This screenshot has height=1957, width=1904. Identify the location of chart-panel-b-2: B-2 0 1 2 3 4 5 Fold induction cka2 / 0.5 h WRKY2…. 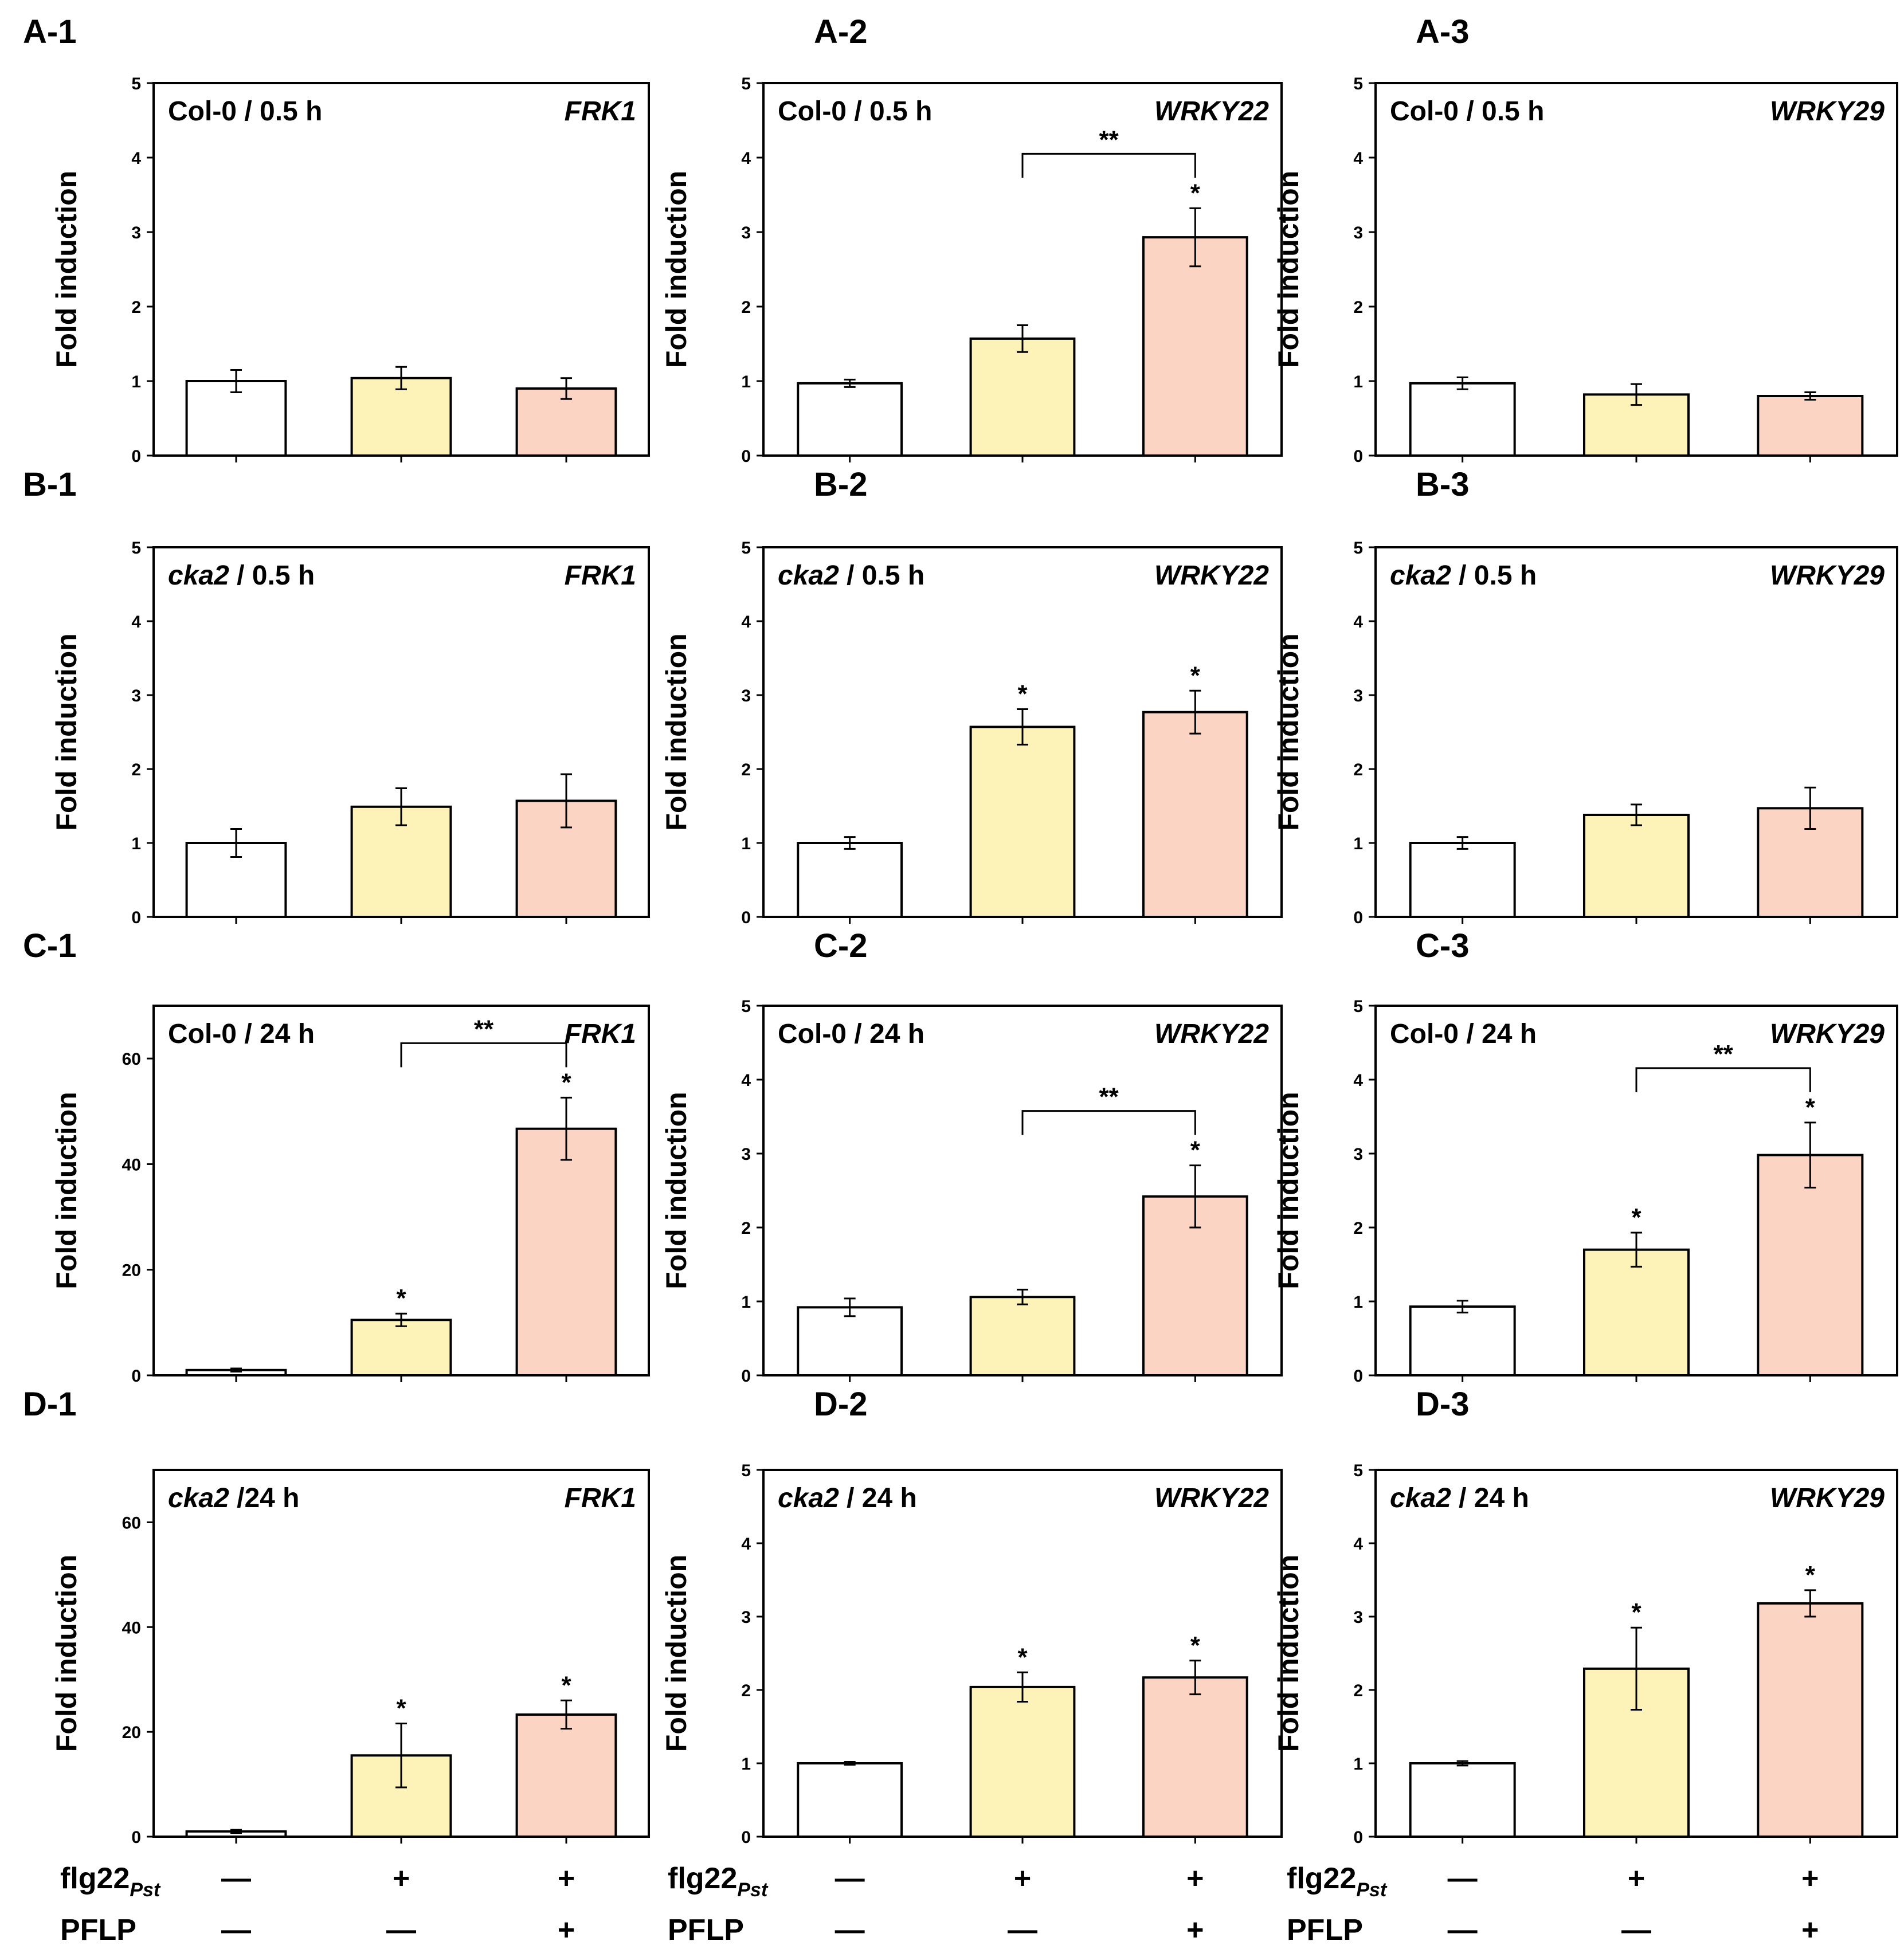
(971, 696).